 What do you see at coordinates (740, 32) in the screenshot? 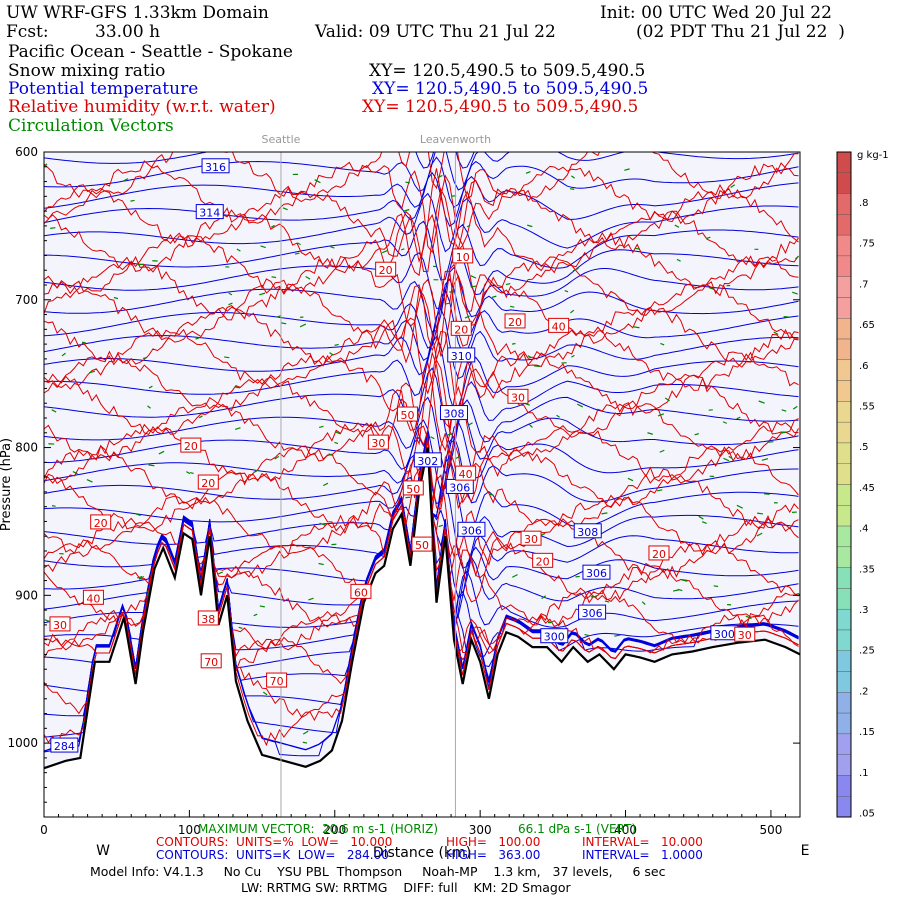
I see `valid-local-time: (02 PDT Thu 21 Jul 22 )` at bounding box center [740, 32].